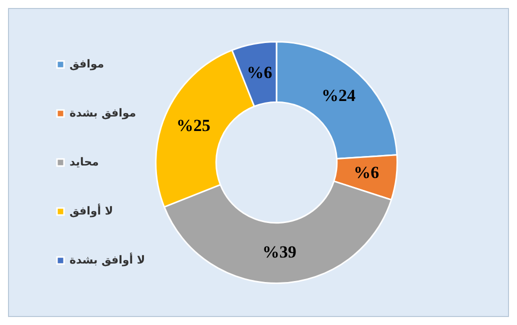  Describe the element at coordinates (193, 125) in the screenshot. I see `data-label: %25` at that location.